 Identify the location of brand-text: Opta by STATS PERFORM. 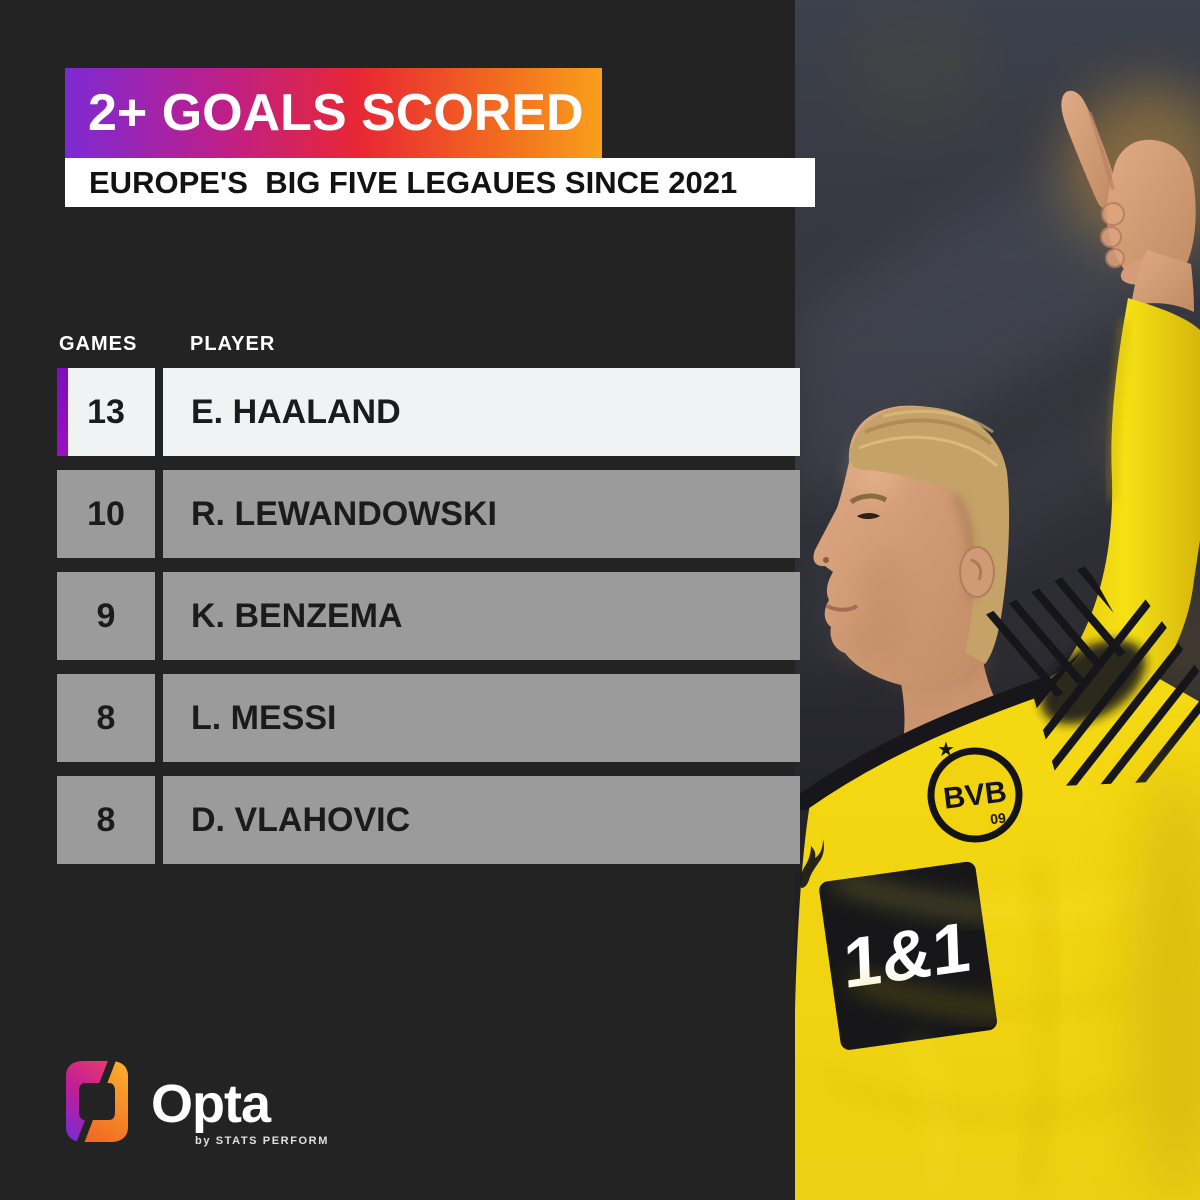
(240, 1103).